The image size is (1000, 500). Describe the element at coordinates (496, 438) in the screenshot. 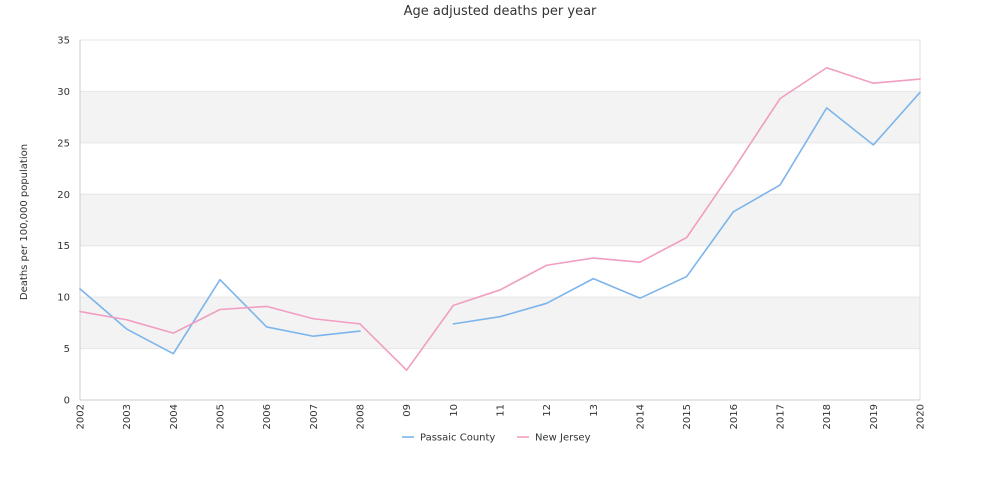

I see `legend: Passaic County New Jersey` at that location.